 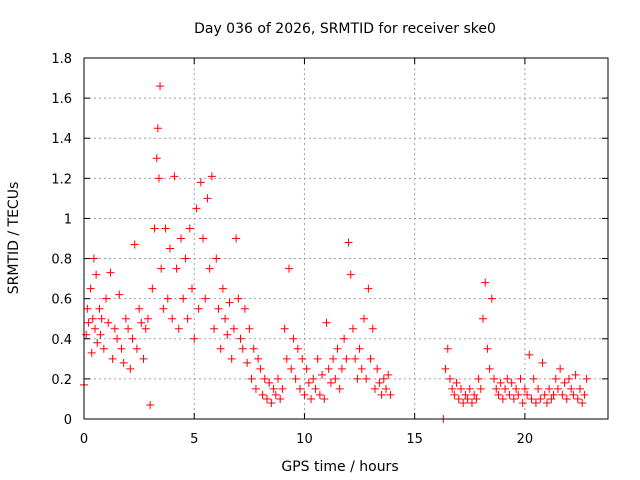 What do you see at coordinates (525, 439) in the screenshot?
I see `x-tick-label: 20` at bounding box center [525, 439].